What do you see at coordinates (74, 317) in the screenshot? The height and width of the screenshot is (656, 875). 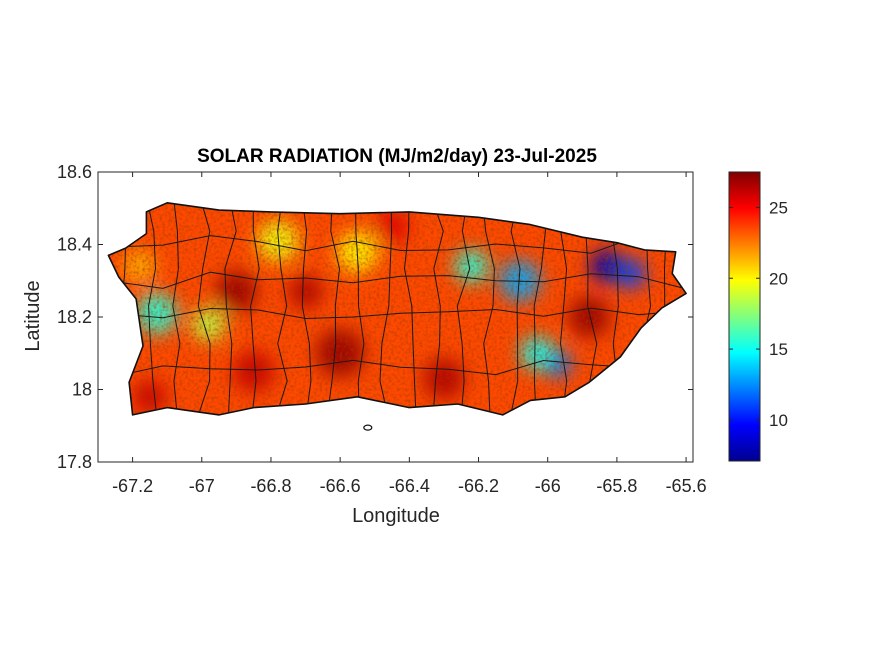 I see `y-tick-label: 18.2` at bounding box center [74, 317].